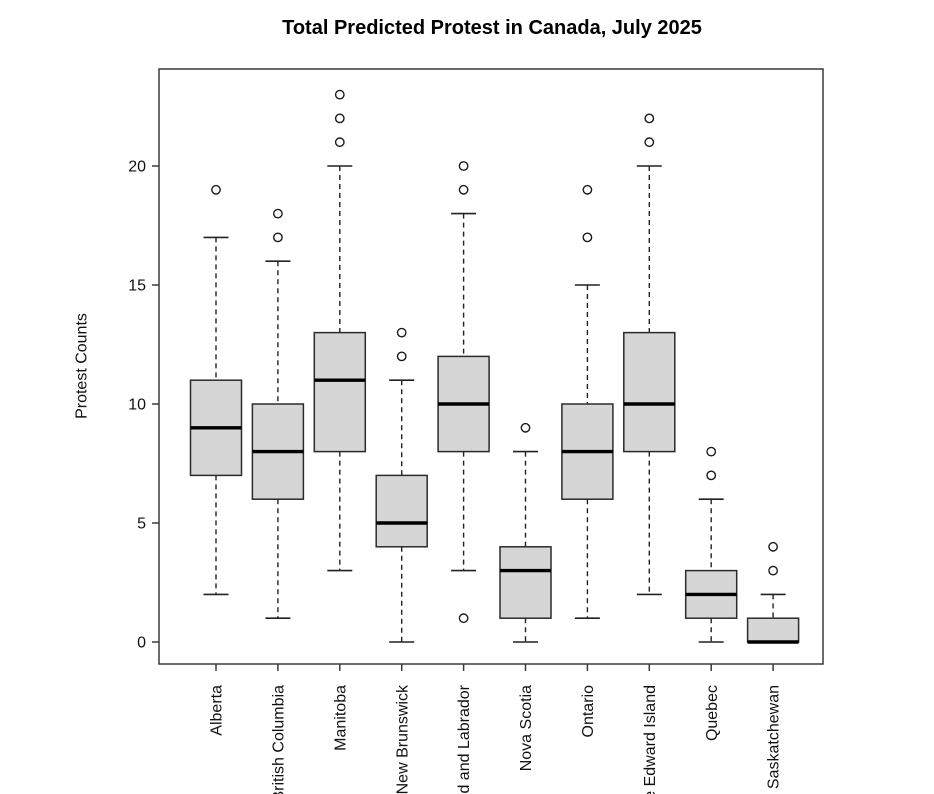 This screenshot has width=934, height=794. Describe the element at coordinates (137, 286) in the screenshot. I see `y-tick-label: 15` at that location.